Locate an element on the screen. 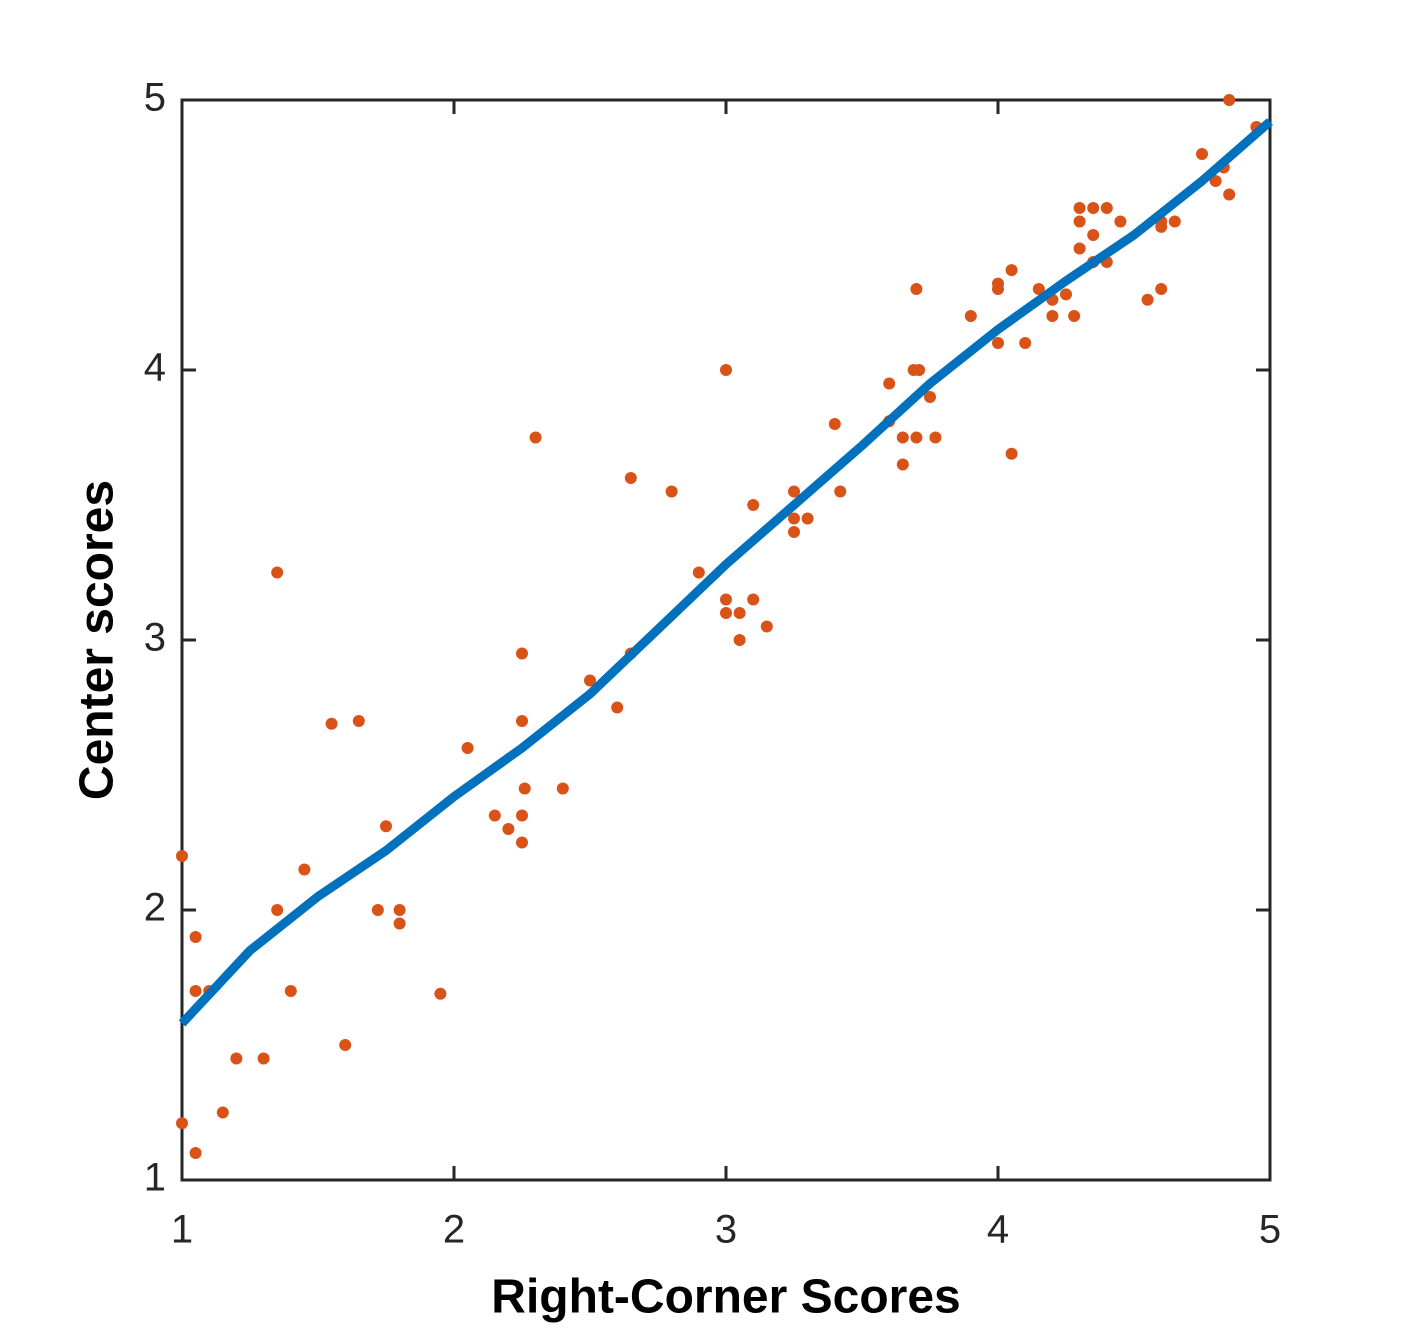 This screenshot has width=1402, height=1333. x-tick-label: 1 is located at coordinates (182, 1230).